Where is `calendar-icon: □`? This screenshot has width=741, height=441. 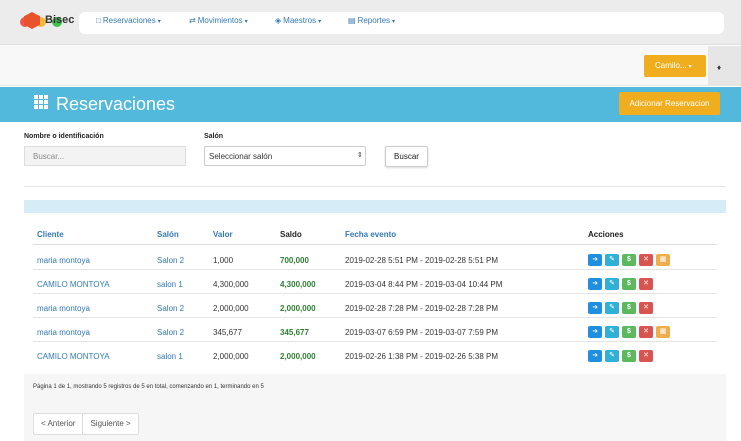 calendar-icon: □ is located at coordinates (98, 20).